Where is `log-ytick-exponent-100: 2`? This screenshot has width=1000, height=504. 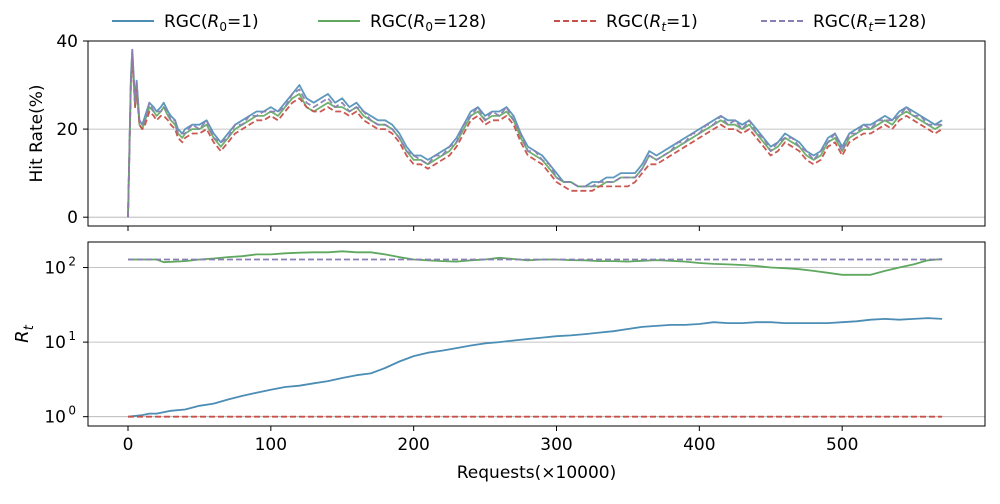
log-ytick-exponent-100: 2 is located at coordinates (72, 262).